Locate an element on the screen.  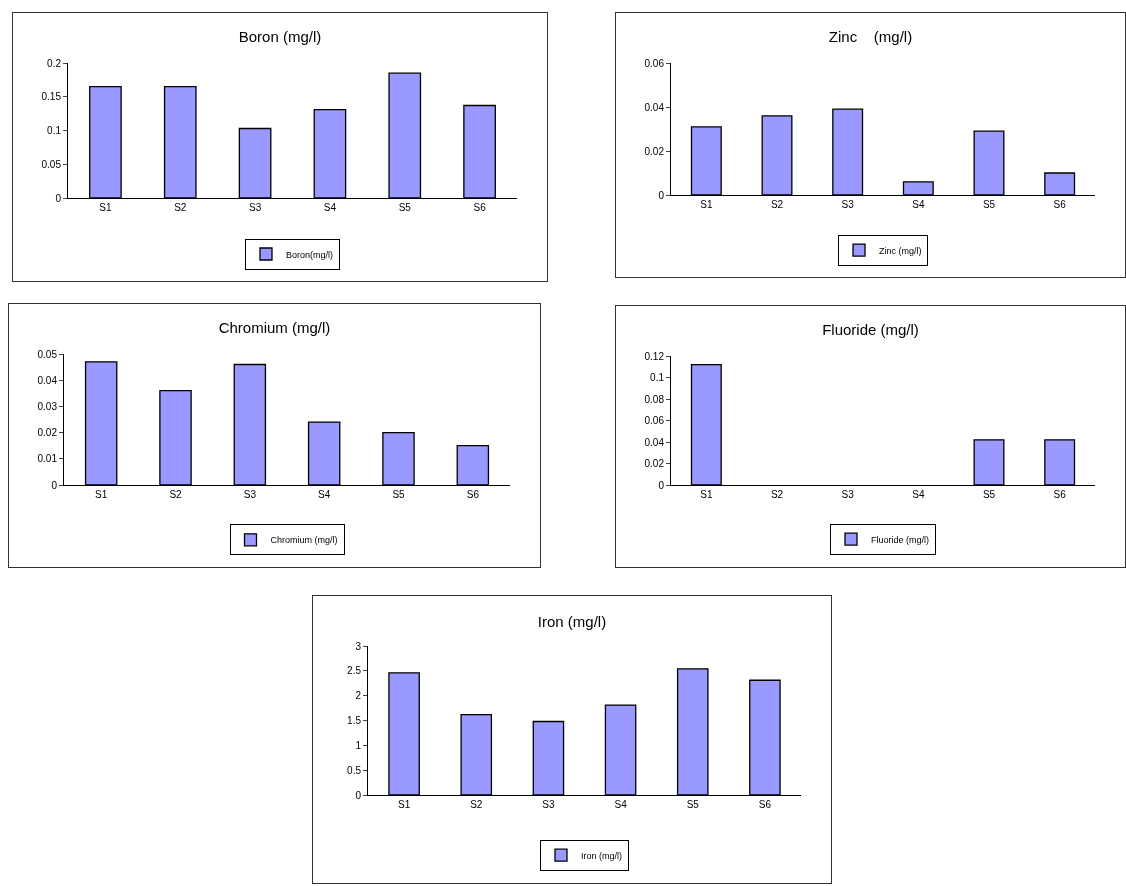
y-tick-label: 2.5 is located at coordinates (354, 671).